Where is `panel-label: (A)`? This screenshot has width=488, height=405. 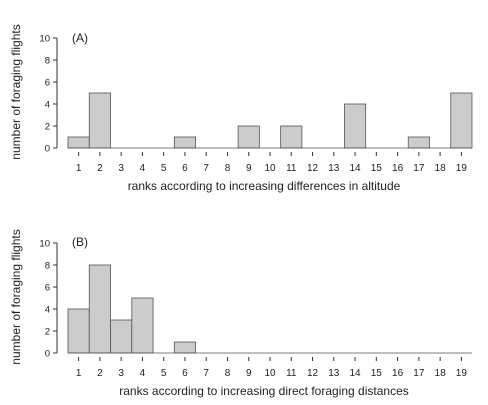 panel-label: (A) is located at coordinates (80, 38).